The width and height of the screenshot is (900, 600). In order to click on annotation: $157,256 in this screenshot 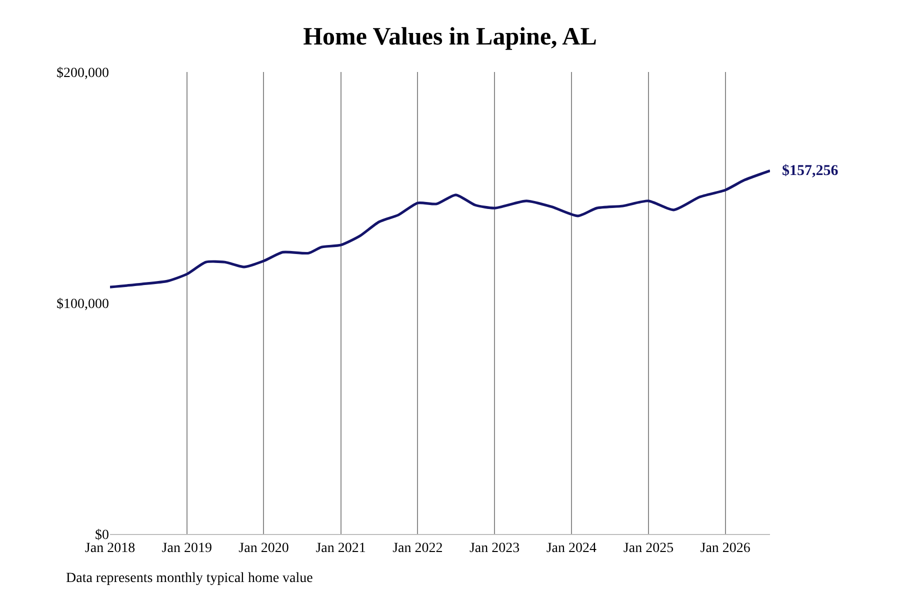, I will do `click(810, 171)`.